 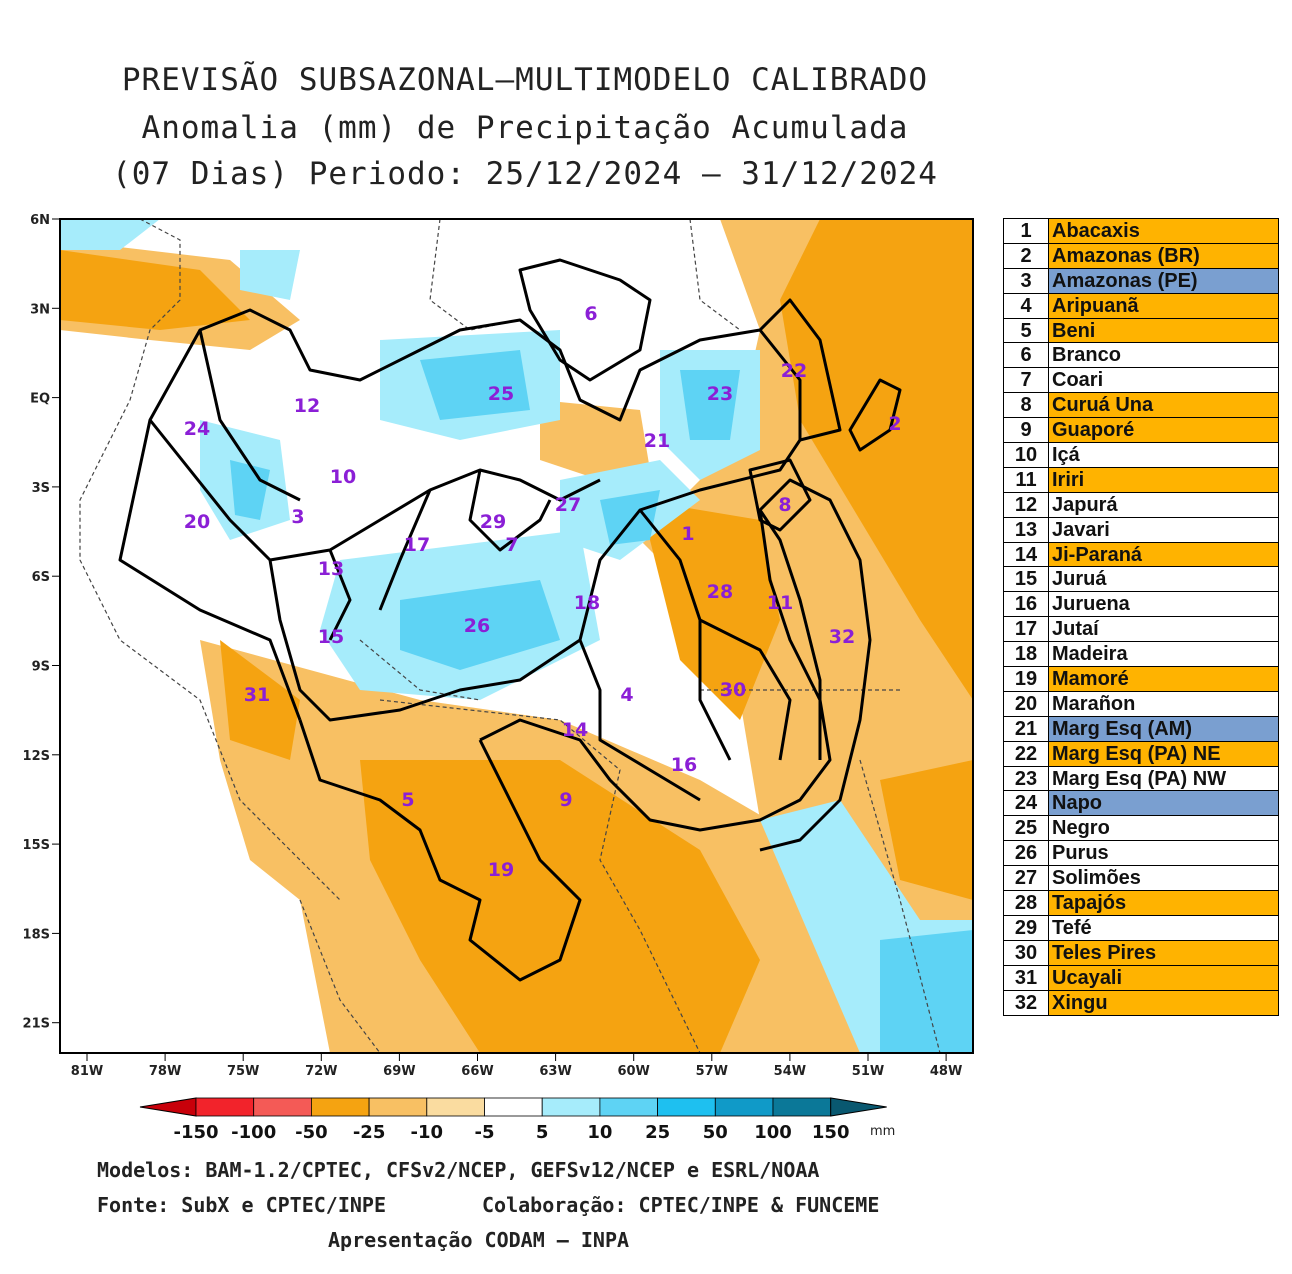 I want to click on collab-note: Colaboração: CPTEC/INPE & FUNCEME, so click(x=681, y=1205).